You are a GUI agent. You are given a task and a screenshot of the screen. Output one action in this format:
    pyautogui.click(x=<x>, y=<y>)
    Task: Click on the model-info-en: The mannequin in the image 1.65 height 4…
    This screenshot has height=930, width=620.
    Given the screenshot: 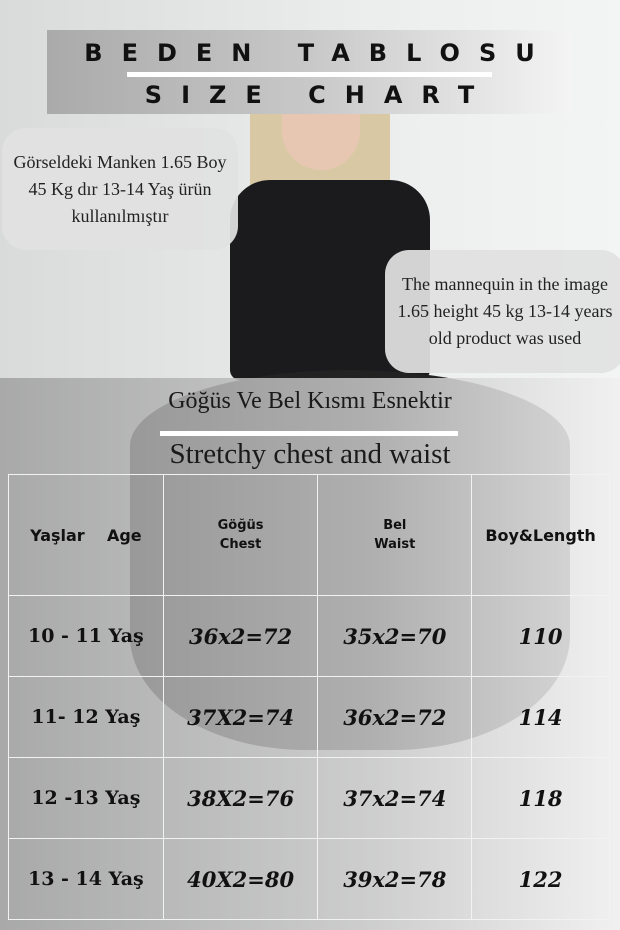 What is the action you would take?
    pyautogui.click(x=502, y=311)
    